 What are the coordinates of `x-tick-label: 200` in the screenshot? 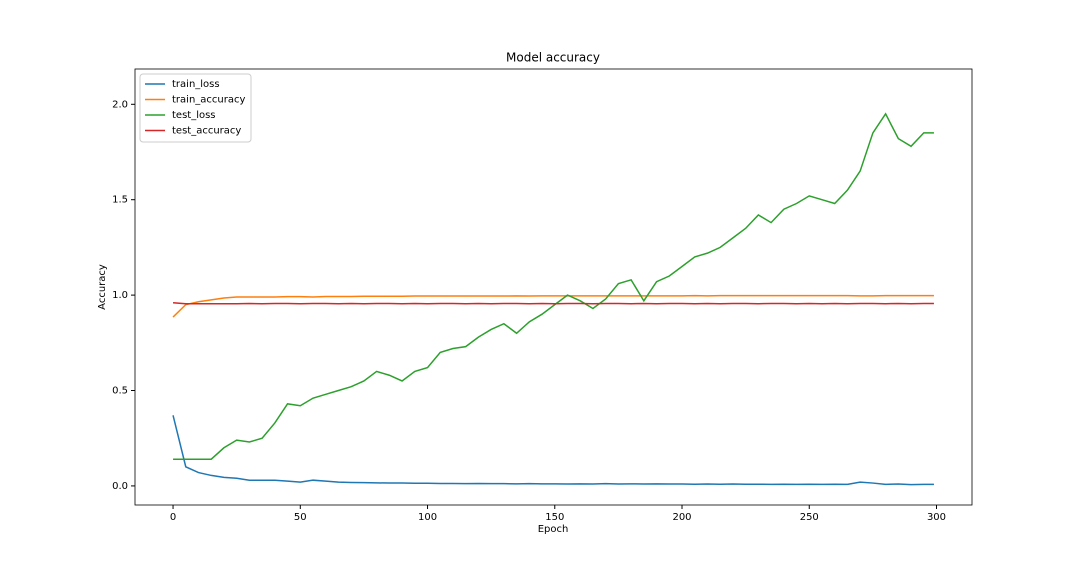 It's located at (681, 517).